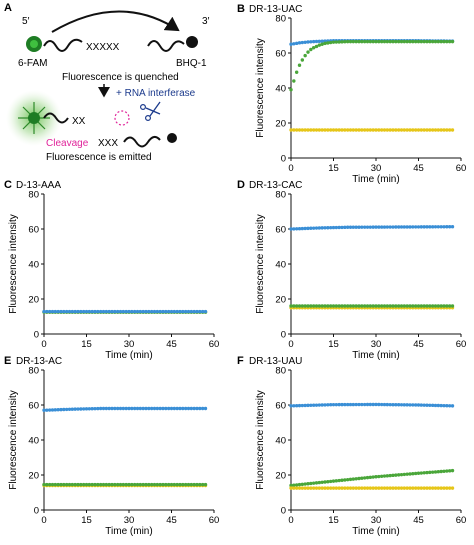 The width and height of the screenshot is (474, 545). What do you see at coordinates (171, 344) in the screenshot?
I see `x-tick-label: 45` at bounding box center [171, 344].